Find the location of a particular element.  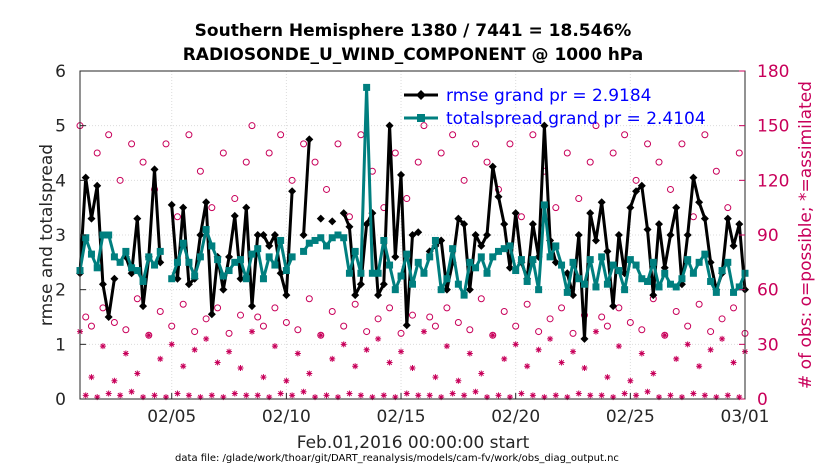

legend-rmse-label: rmse grand pr = 2.9184 is located at coordinates (548, 96).